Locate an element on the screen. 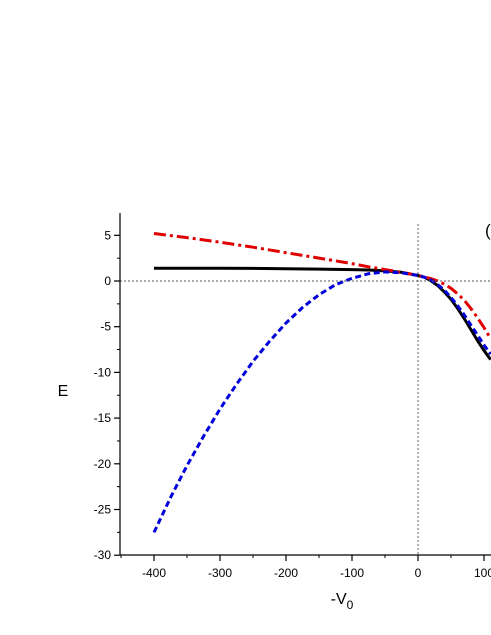 Image resolution: width=491 pixels, height=635 pixels. y-tick-label: -25 is located at coordinates (103, 510).